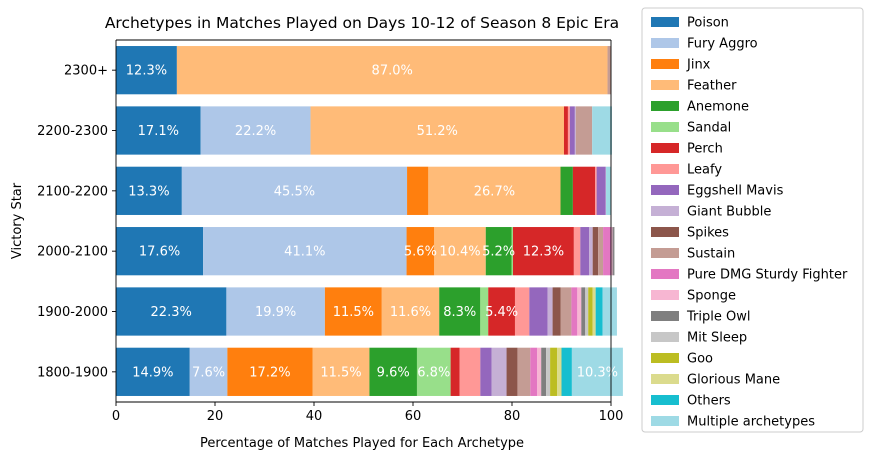 Image resolution: width=873 pixels, height=459 pixels. I want to click on bar-data-label: 87.0%, so click(392, 71).